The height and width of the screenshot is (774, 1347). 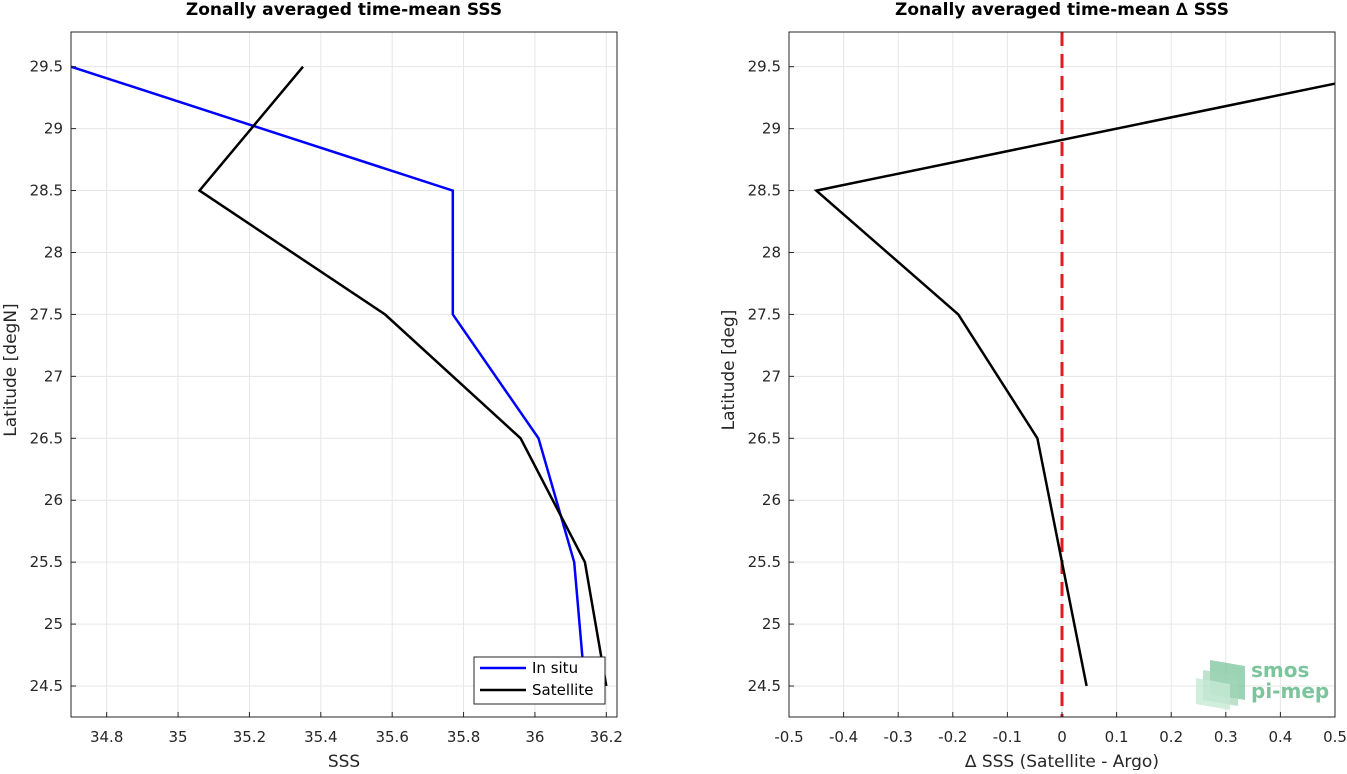 What do you see at coordinates (1062, 10) in the screenshot?
I see `chart-title: Zonally averaged time-mean ∆ SSS` at bounding box center [1062, 10].